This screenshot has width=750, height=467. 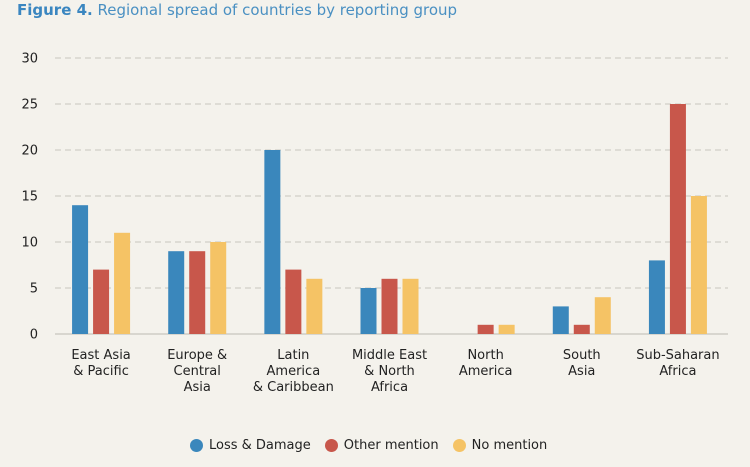 What do you see at coordinates (331, 445) in the screenshot?
I see `legend-swatch-other-mention` at bounding box center [331, 445].